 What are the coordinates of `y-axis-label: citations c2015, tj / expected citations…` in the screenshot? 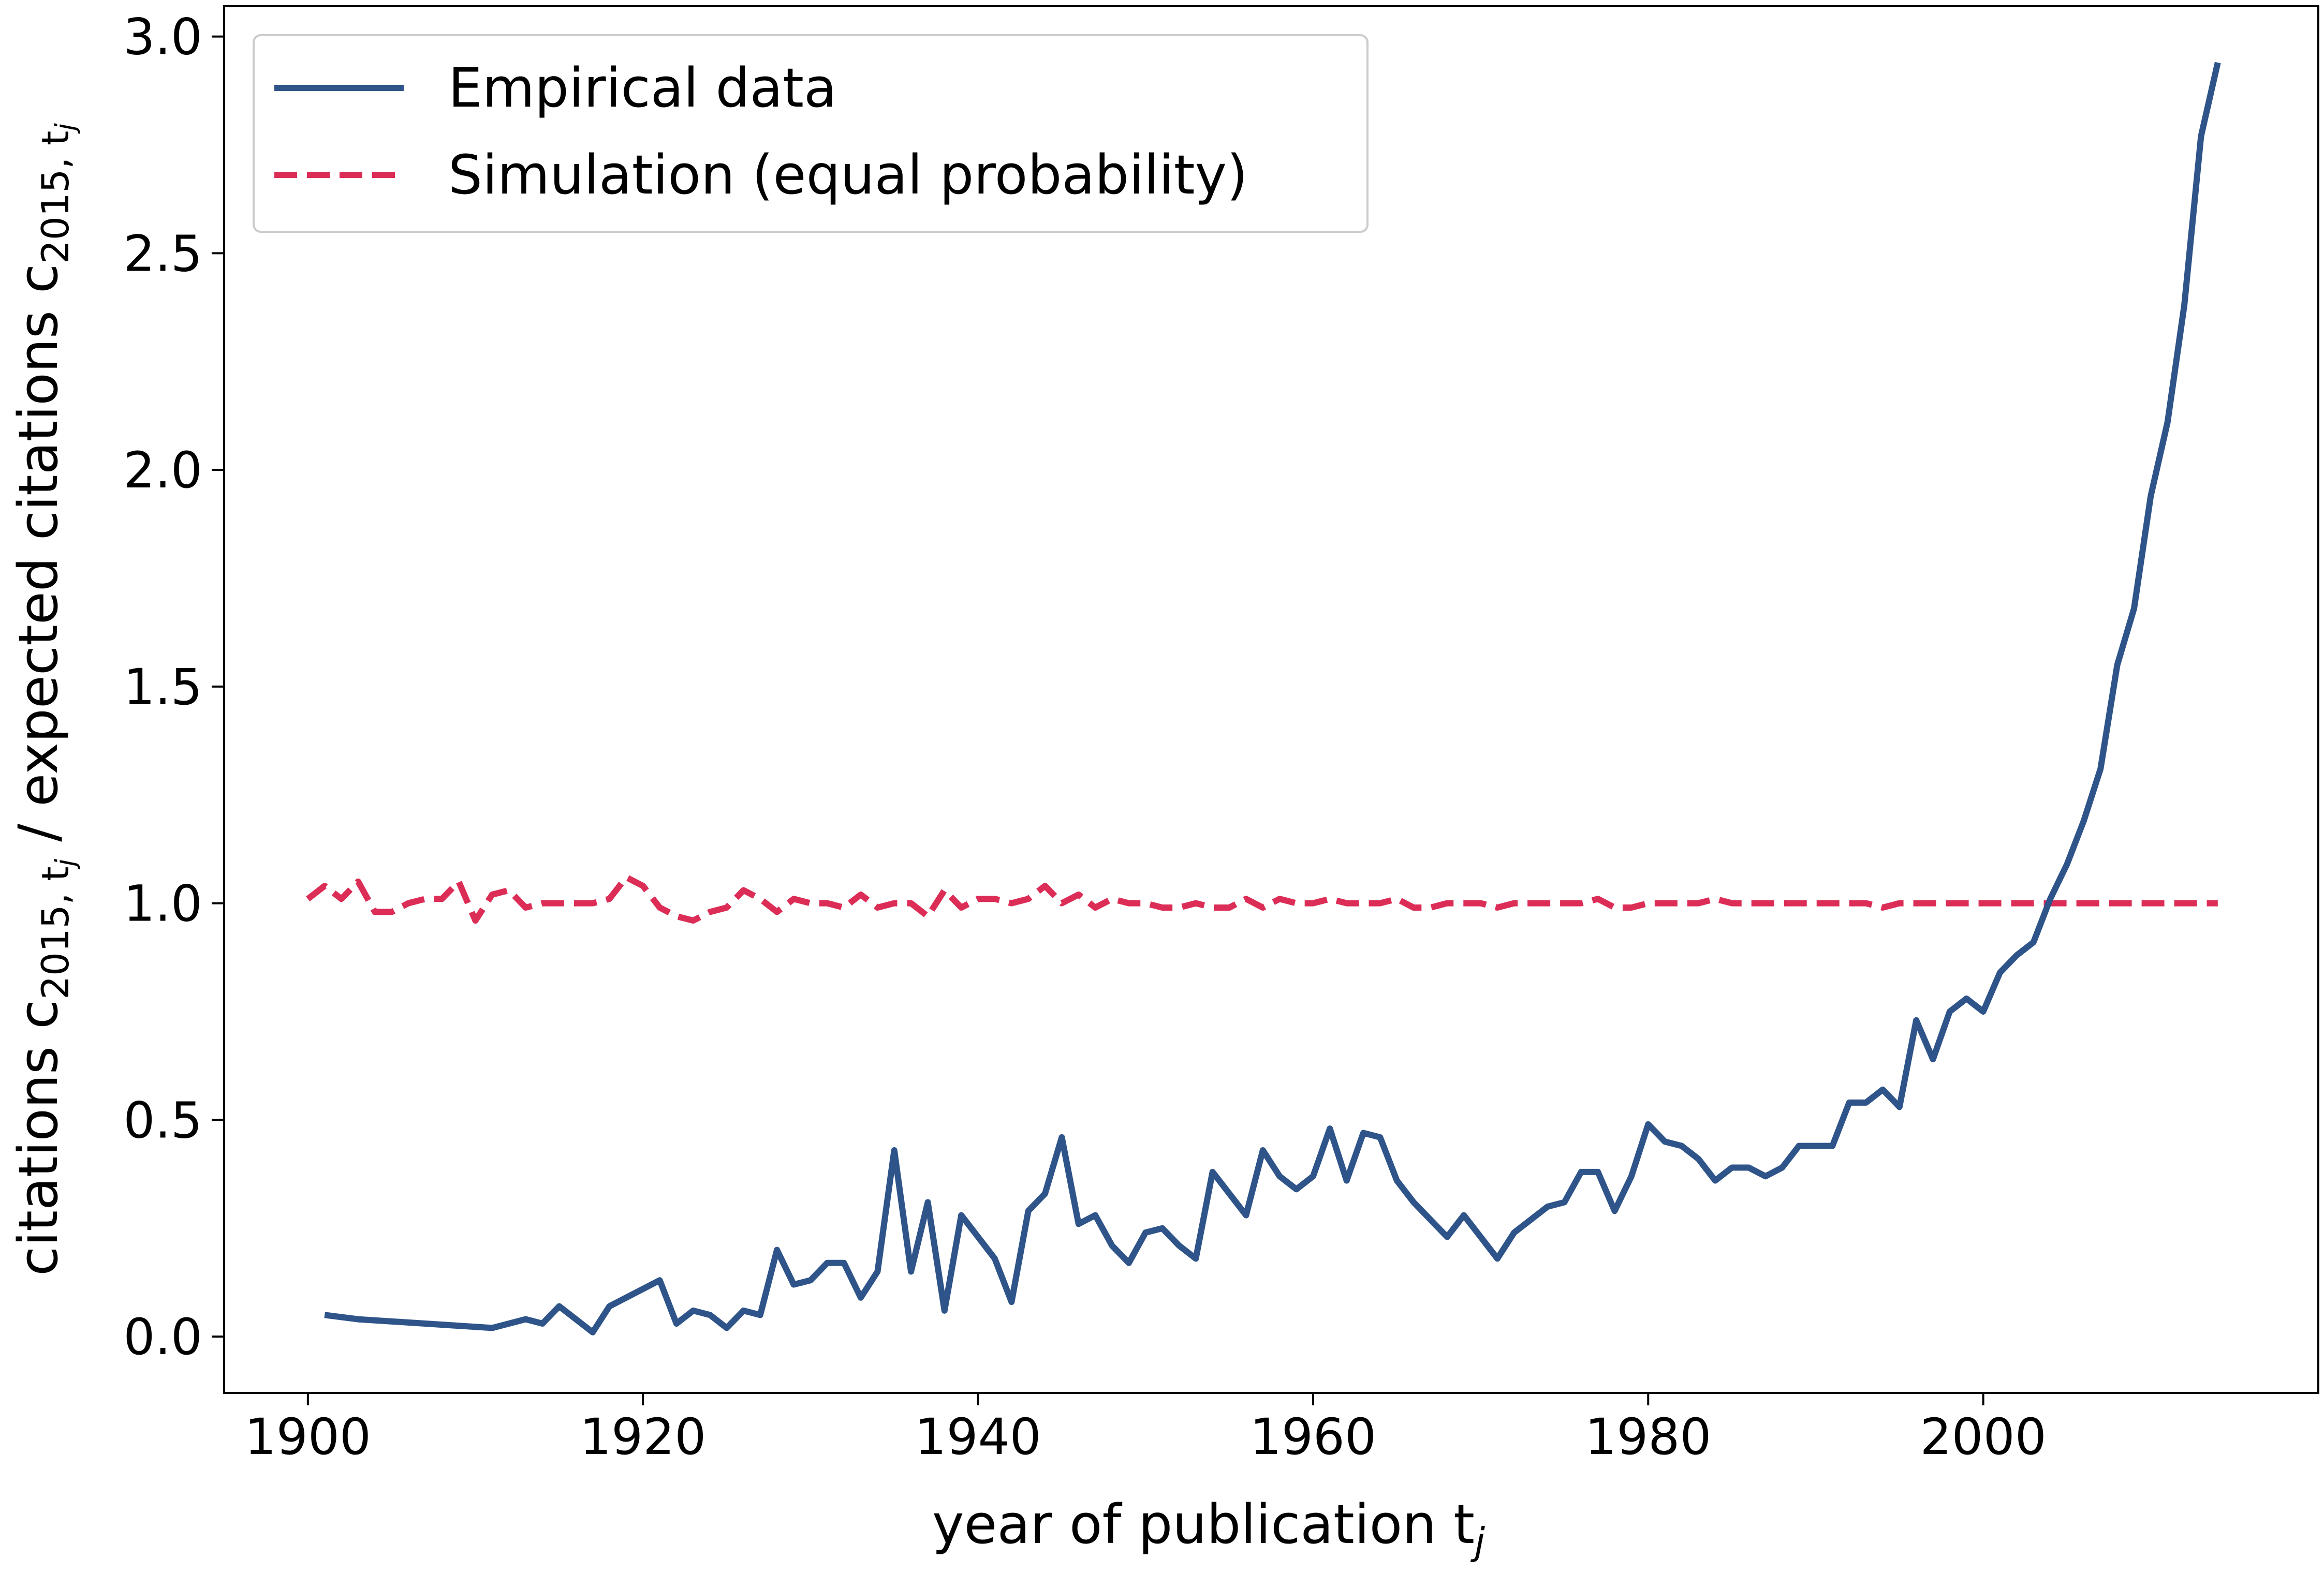 It's located at (44, 699).